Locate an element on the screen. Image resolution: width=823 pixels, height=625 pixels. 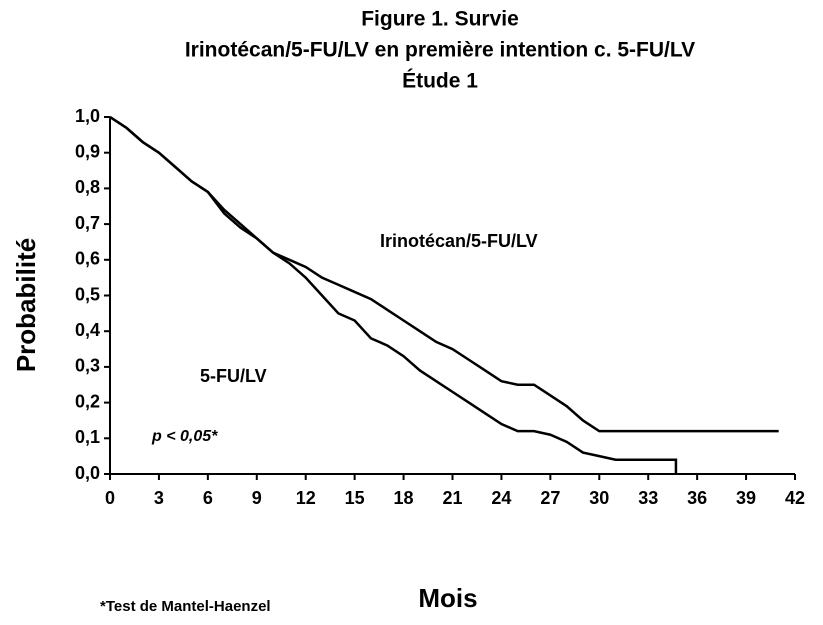
y-tick-label: 0,5 is located at coordinates (87, 294).